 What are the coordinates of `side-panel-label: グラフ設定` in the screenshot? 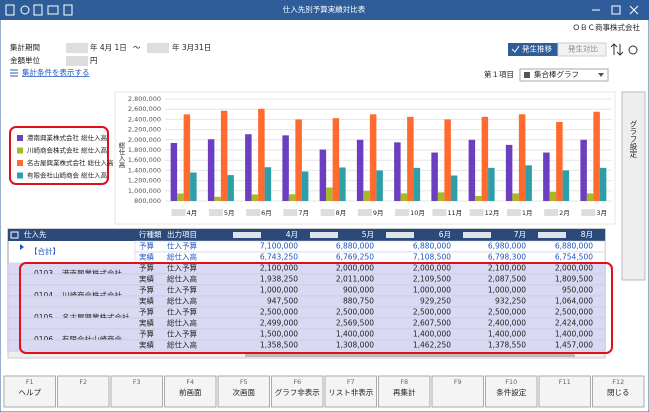 It's located at (633, 139).